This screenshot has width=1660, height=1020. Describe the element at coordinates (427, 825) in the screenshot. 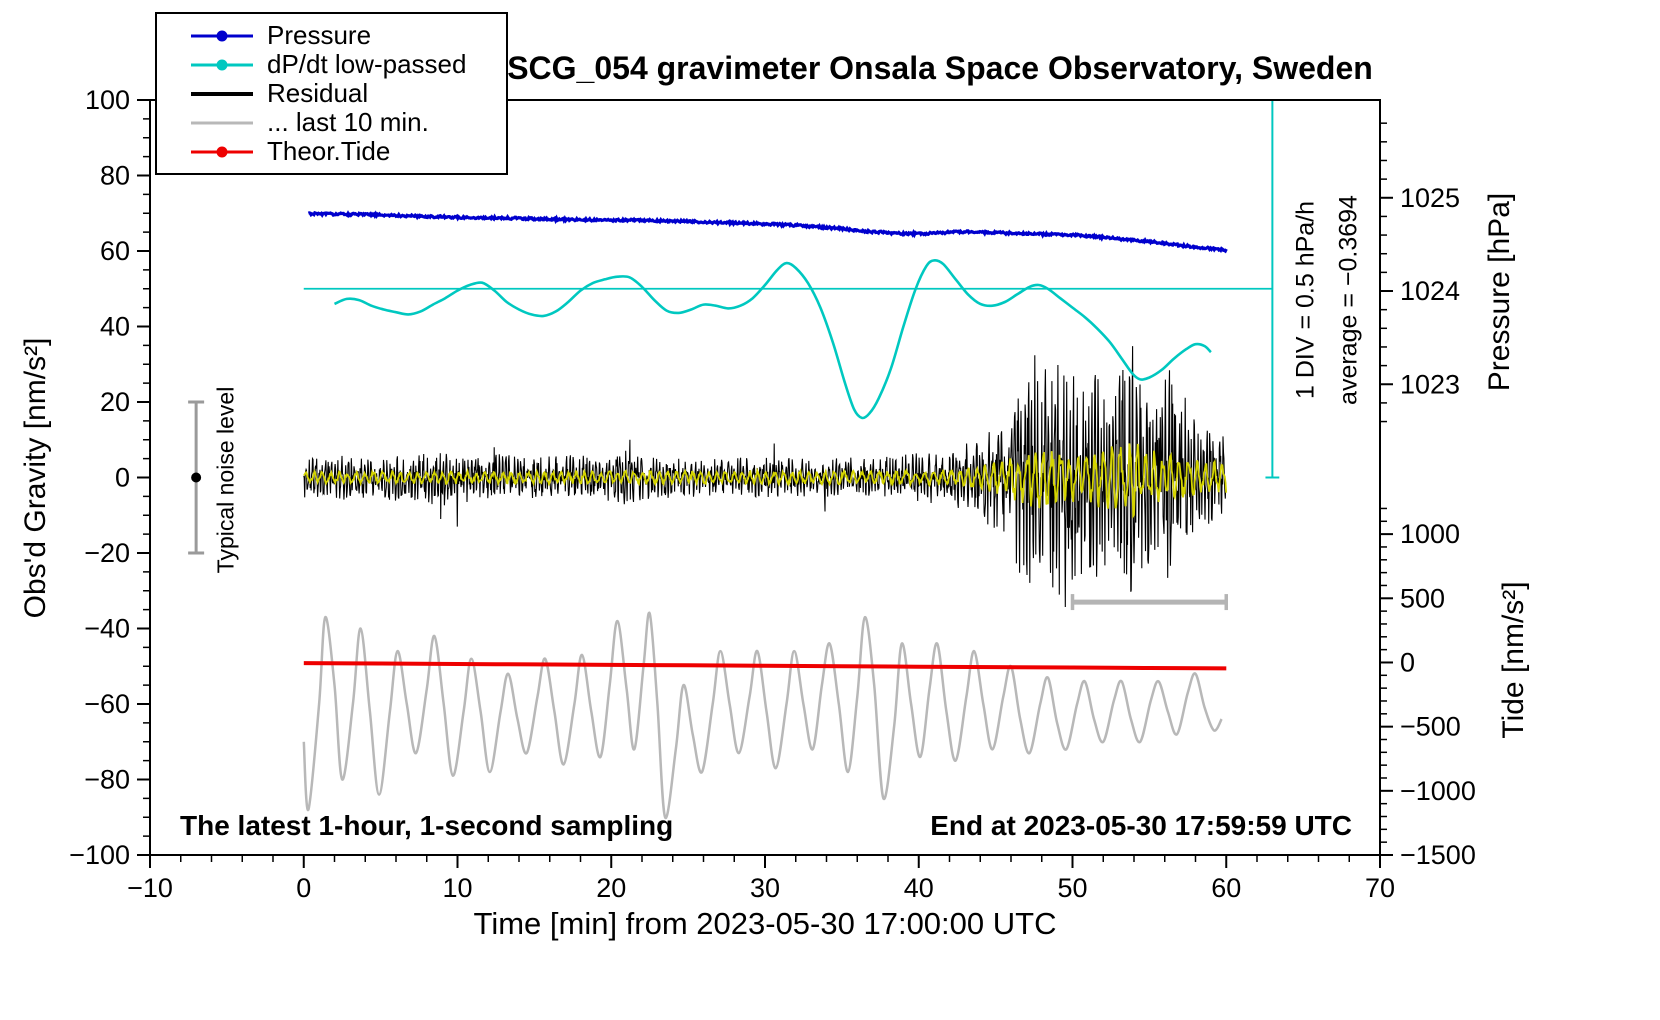

I see `sampling-annotation: The latest 1-hour, 1-second sampling` at that location.